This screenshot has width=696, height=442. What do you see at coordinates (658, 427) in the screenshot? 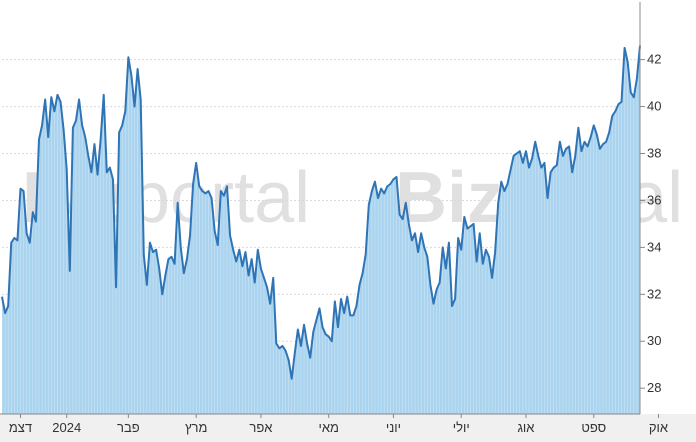
I see `x-tick-label: אוק` at bounding box center [658, 427].